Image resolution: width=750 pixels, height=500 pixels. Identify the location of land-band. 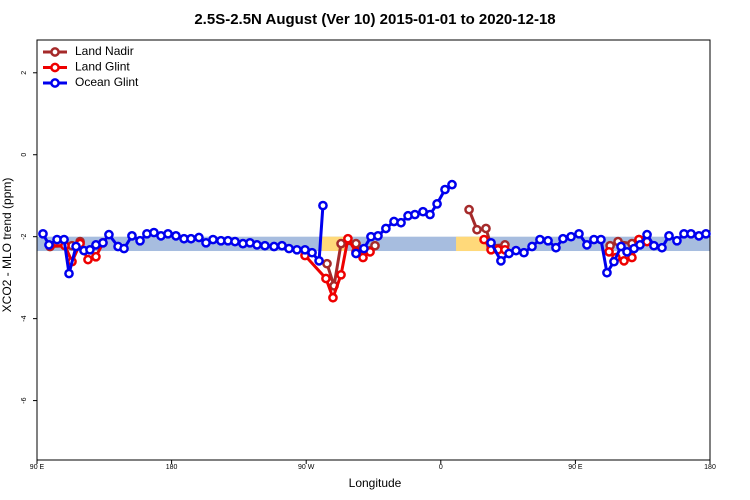
(471, 244).